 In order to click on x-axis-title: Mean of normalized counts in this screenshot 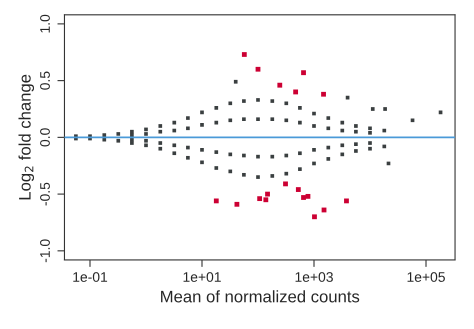, I will do `click(260, 296)`.